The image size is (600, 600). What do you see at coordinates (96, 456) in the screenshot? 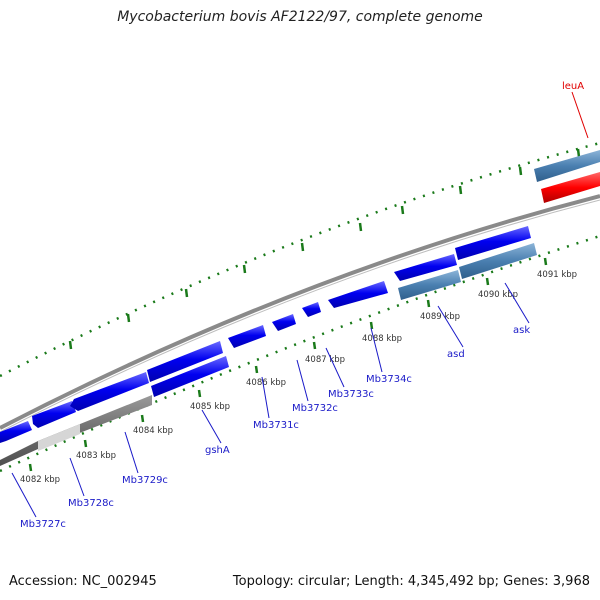
I see `tick-label: 4083 kbp` at bounding box center [96, 456].